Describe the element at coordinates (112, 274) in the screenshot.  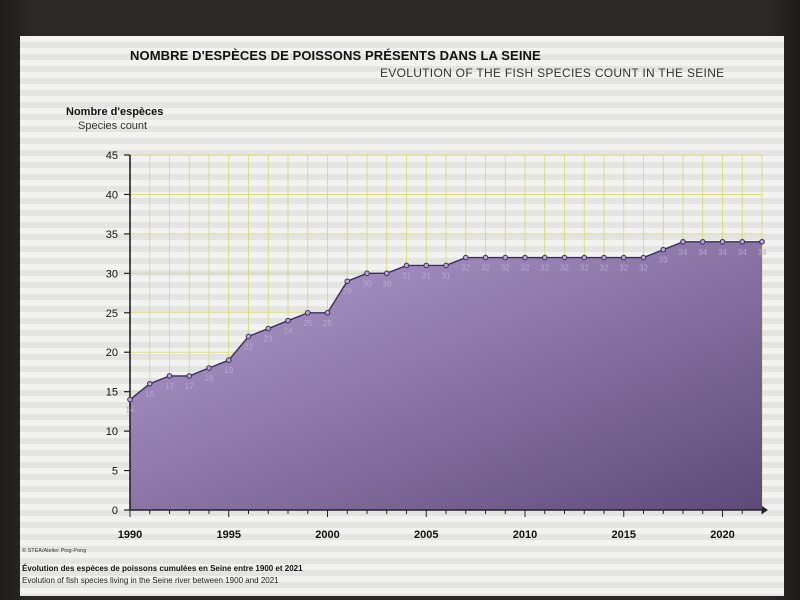
I see `y-tick-label: 30` at that location.